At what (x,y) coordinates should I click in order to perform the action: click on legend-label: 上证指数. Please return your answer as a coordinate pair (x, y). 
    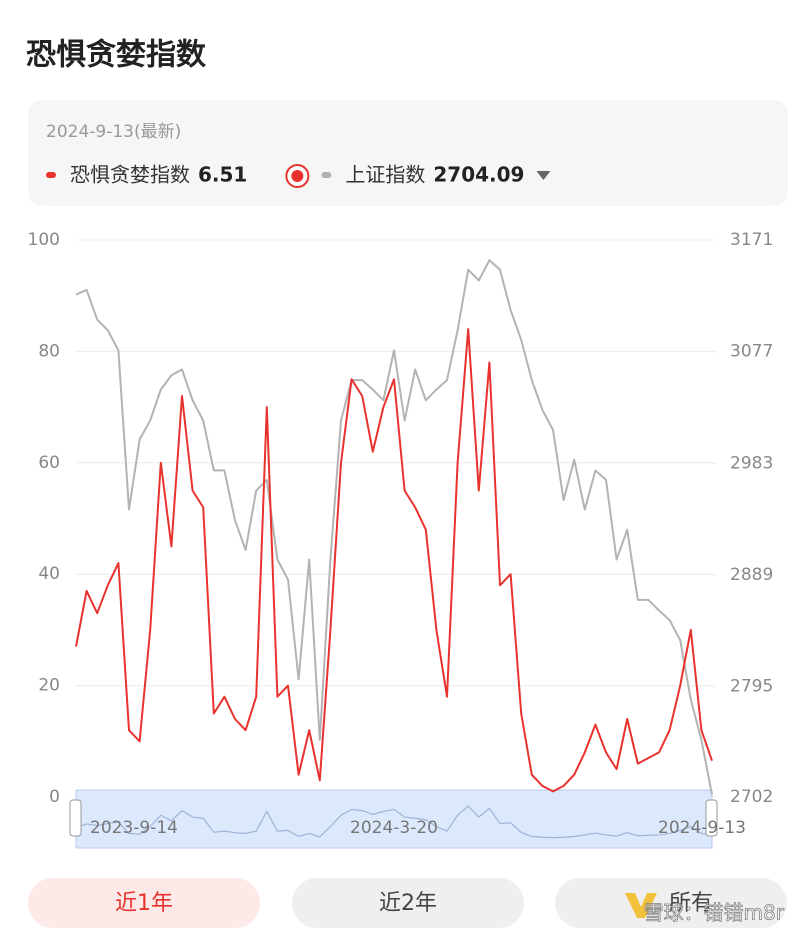
    Looking at the image, I should click on (385, 175).